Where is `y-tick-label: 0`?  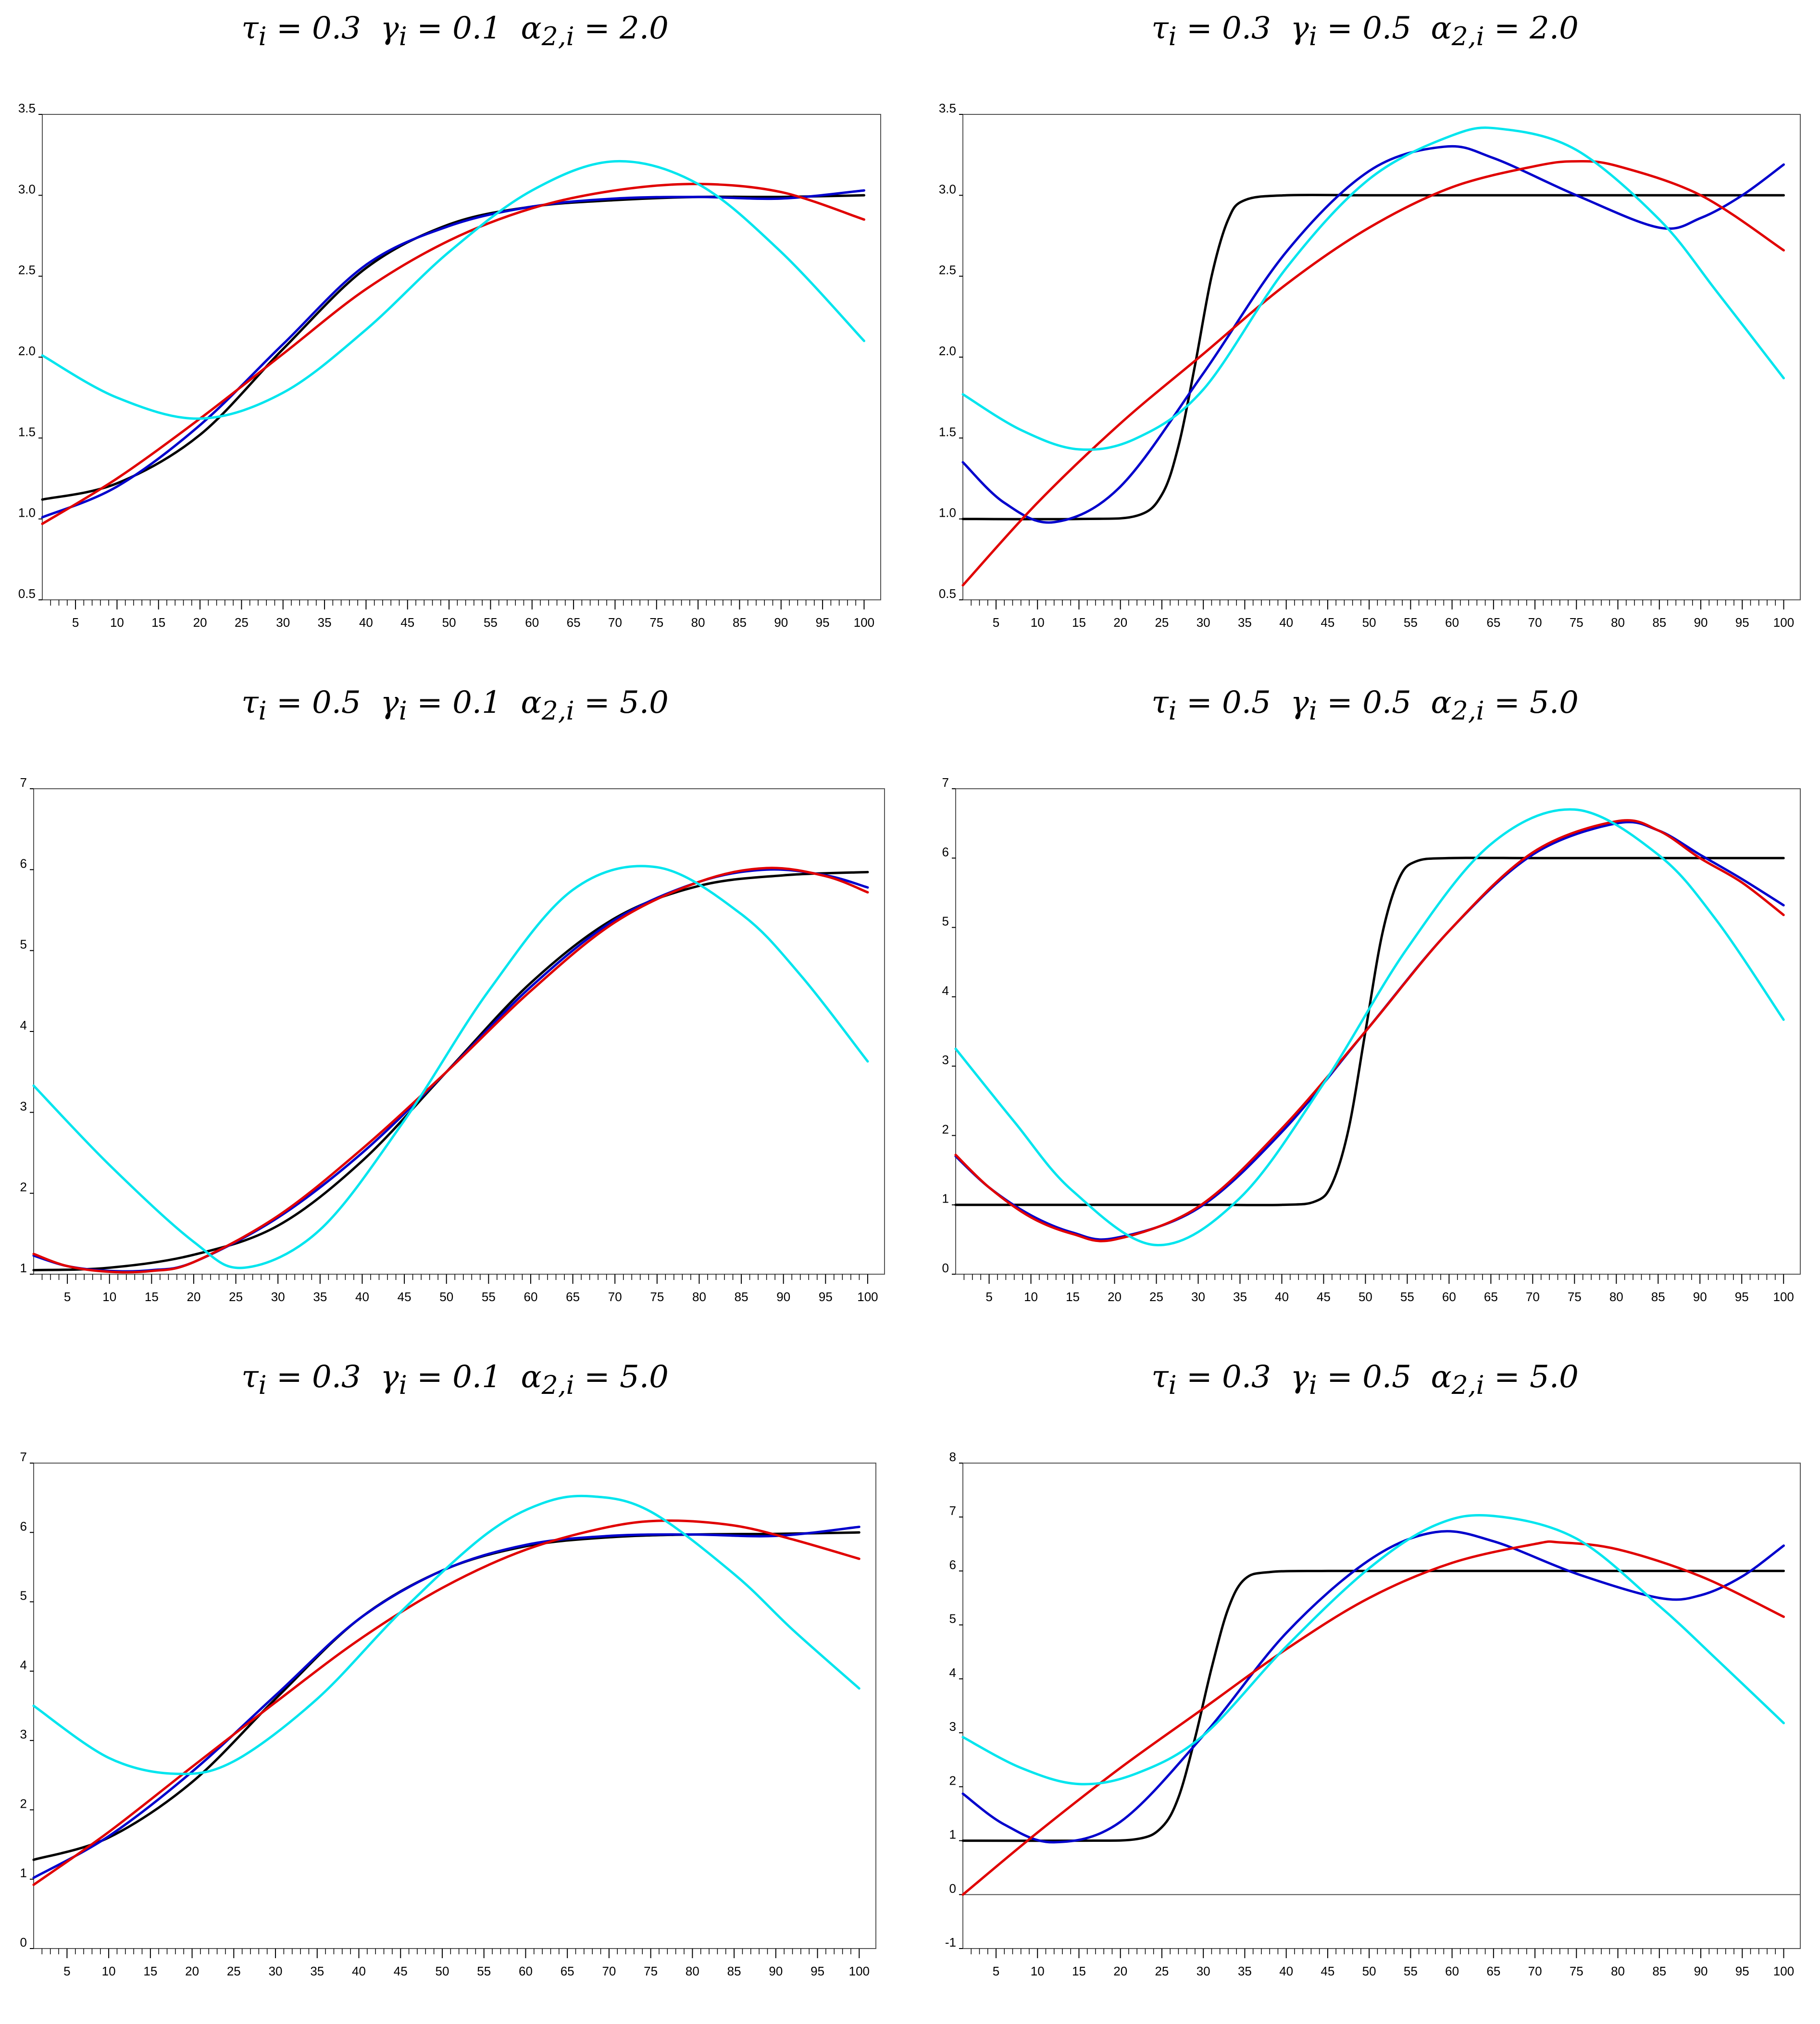 y-tick-label: 0 is located at coordinates (953, 1889).